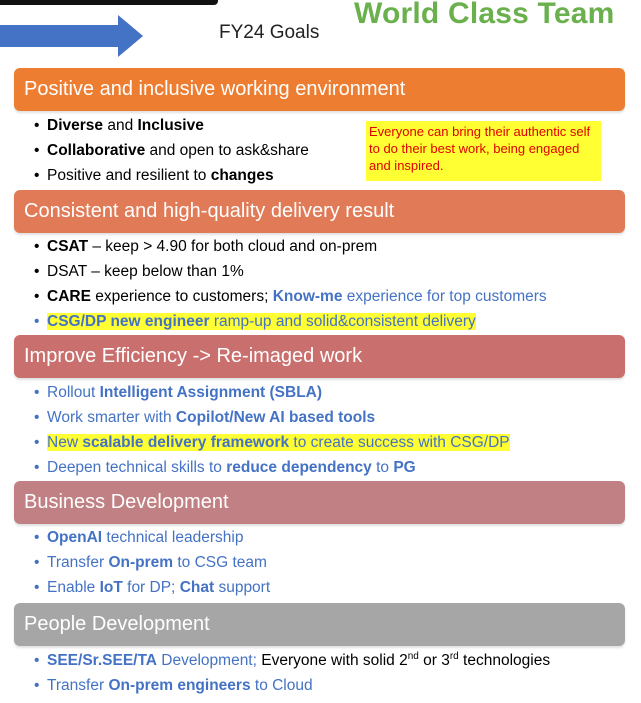 The image size is (641, 703). I want to click on right-arrow-icon, so click(71, 36).